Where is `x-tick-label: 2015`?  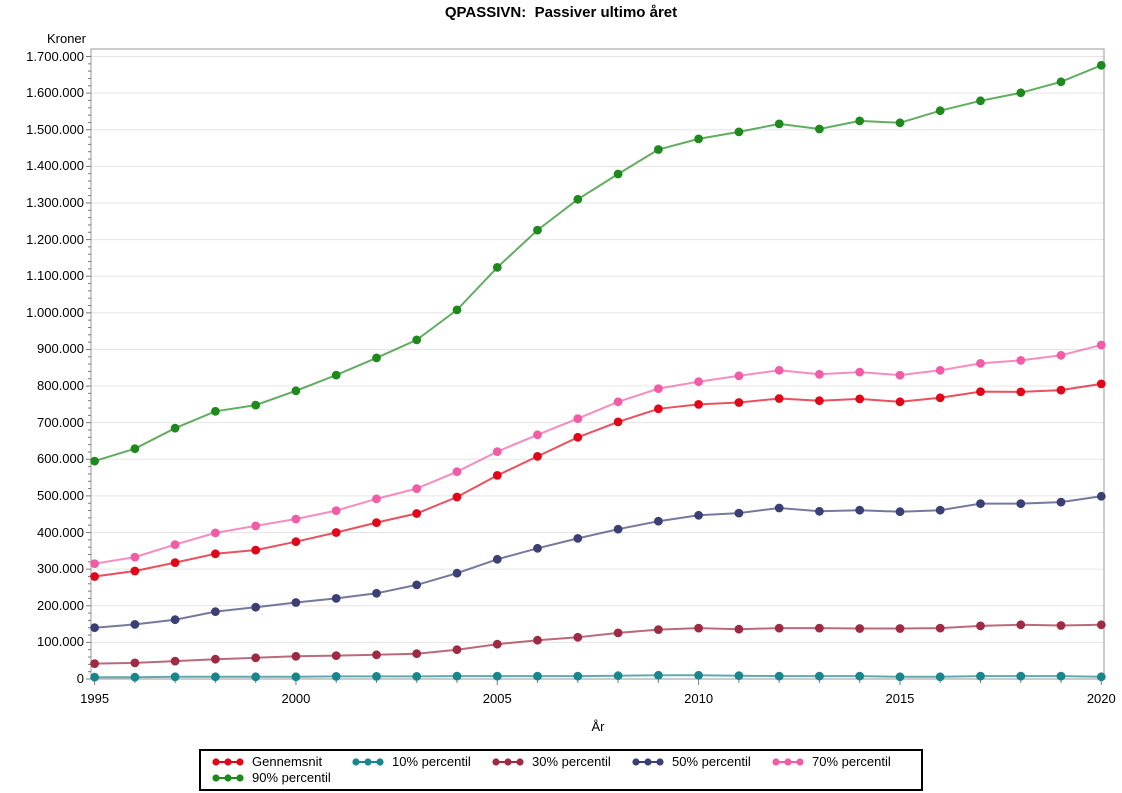 x-tick-label: 2015 is located at coordinates (900, 698).